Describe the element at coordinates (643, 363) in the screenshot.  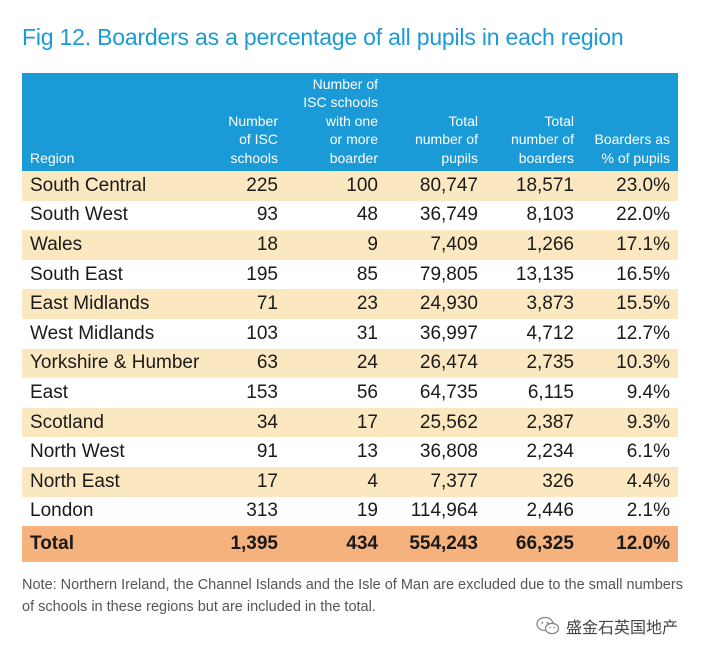
I see `value-cell: 10.3%` at that location.